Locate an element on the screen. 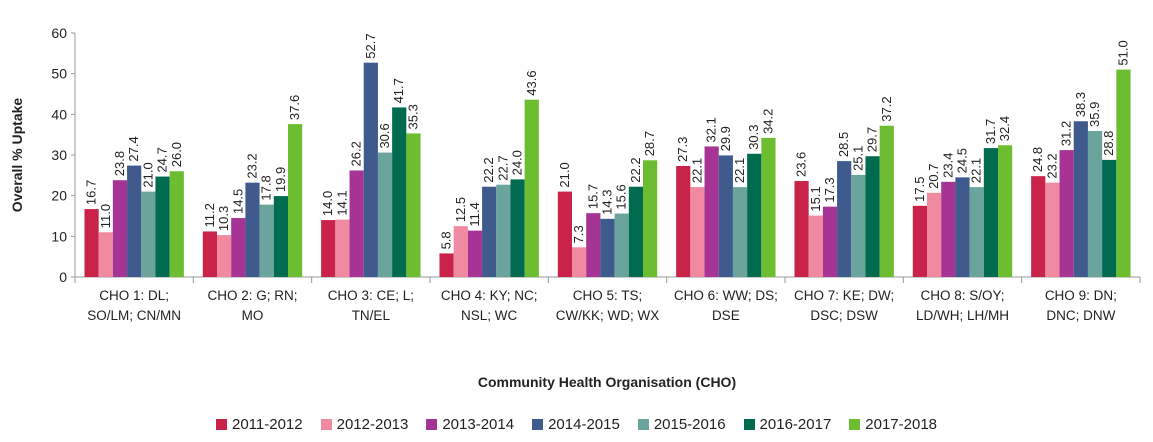 The height and width of the screenshot is (442, 1153). y-axis-title: Overall % Uptake is located at coordinates (17, 155).